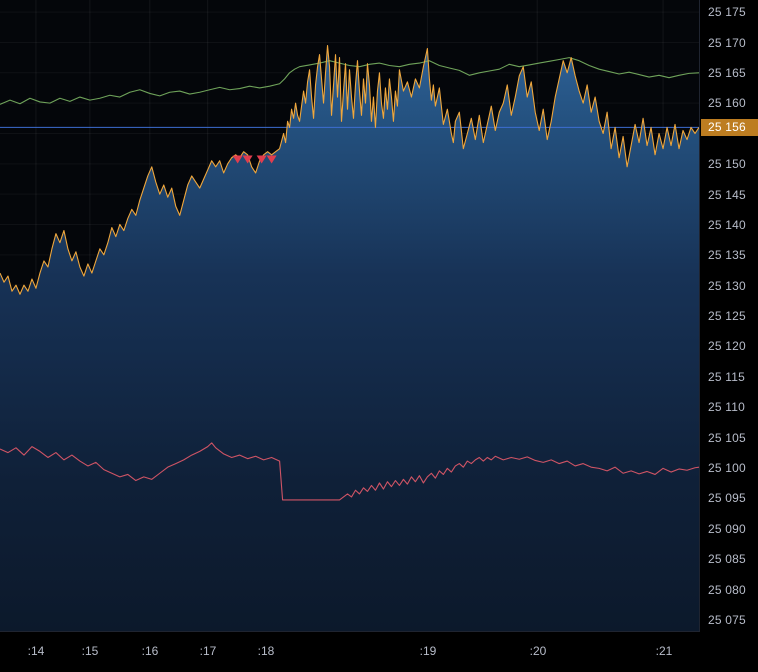 This screenshot has height=672, width=758. Describe the element at coordinates (727, 255) in the screenshot. I see `price-axis-label: 25 135` at that location.